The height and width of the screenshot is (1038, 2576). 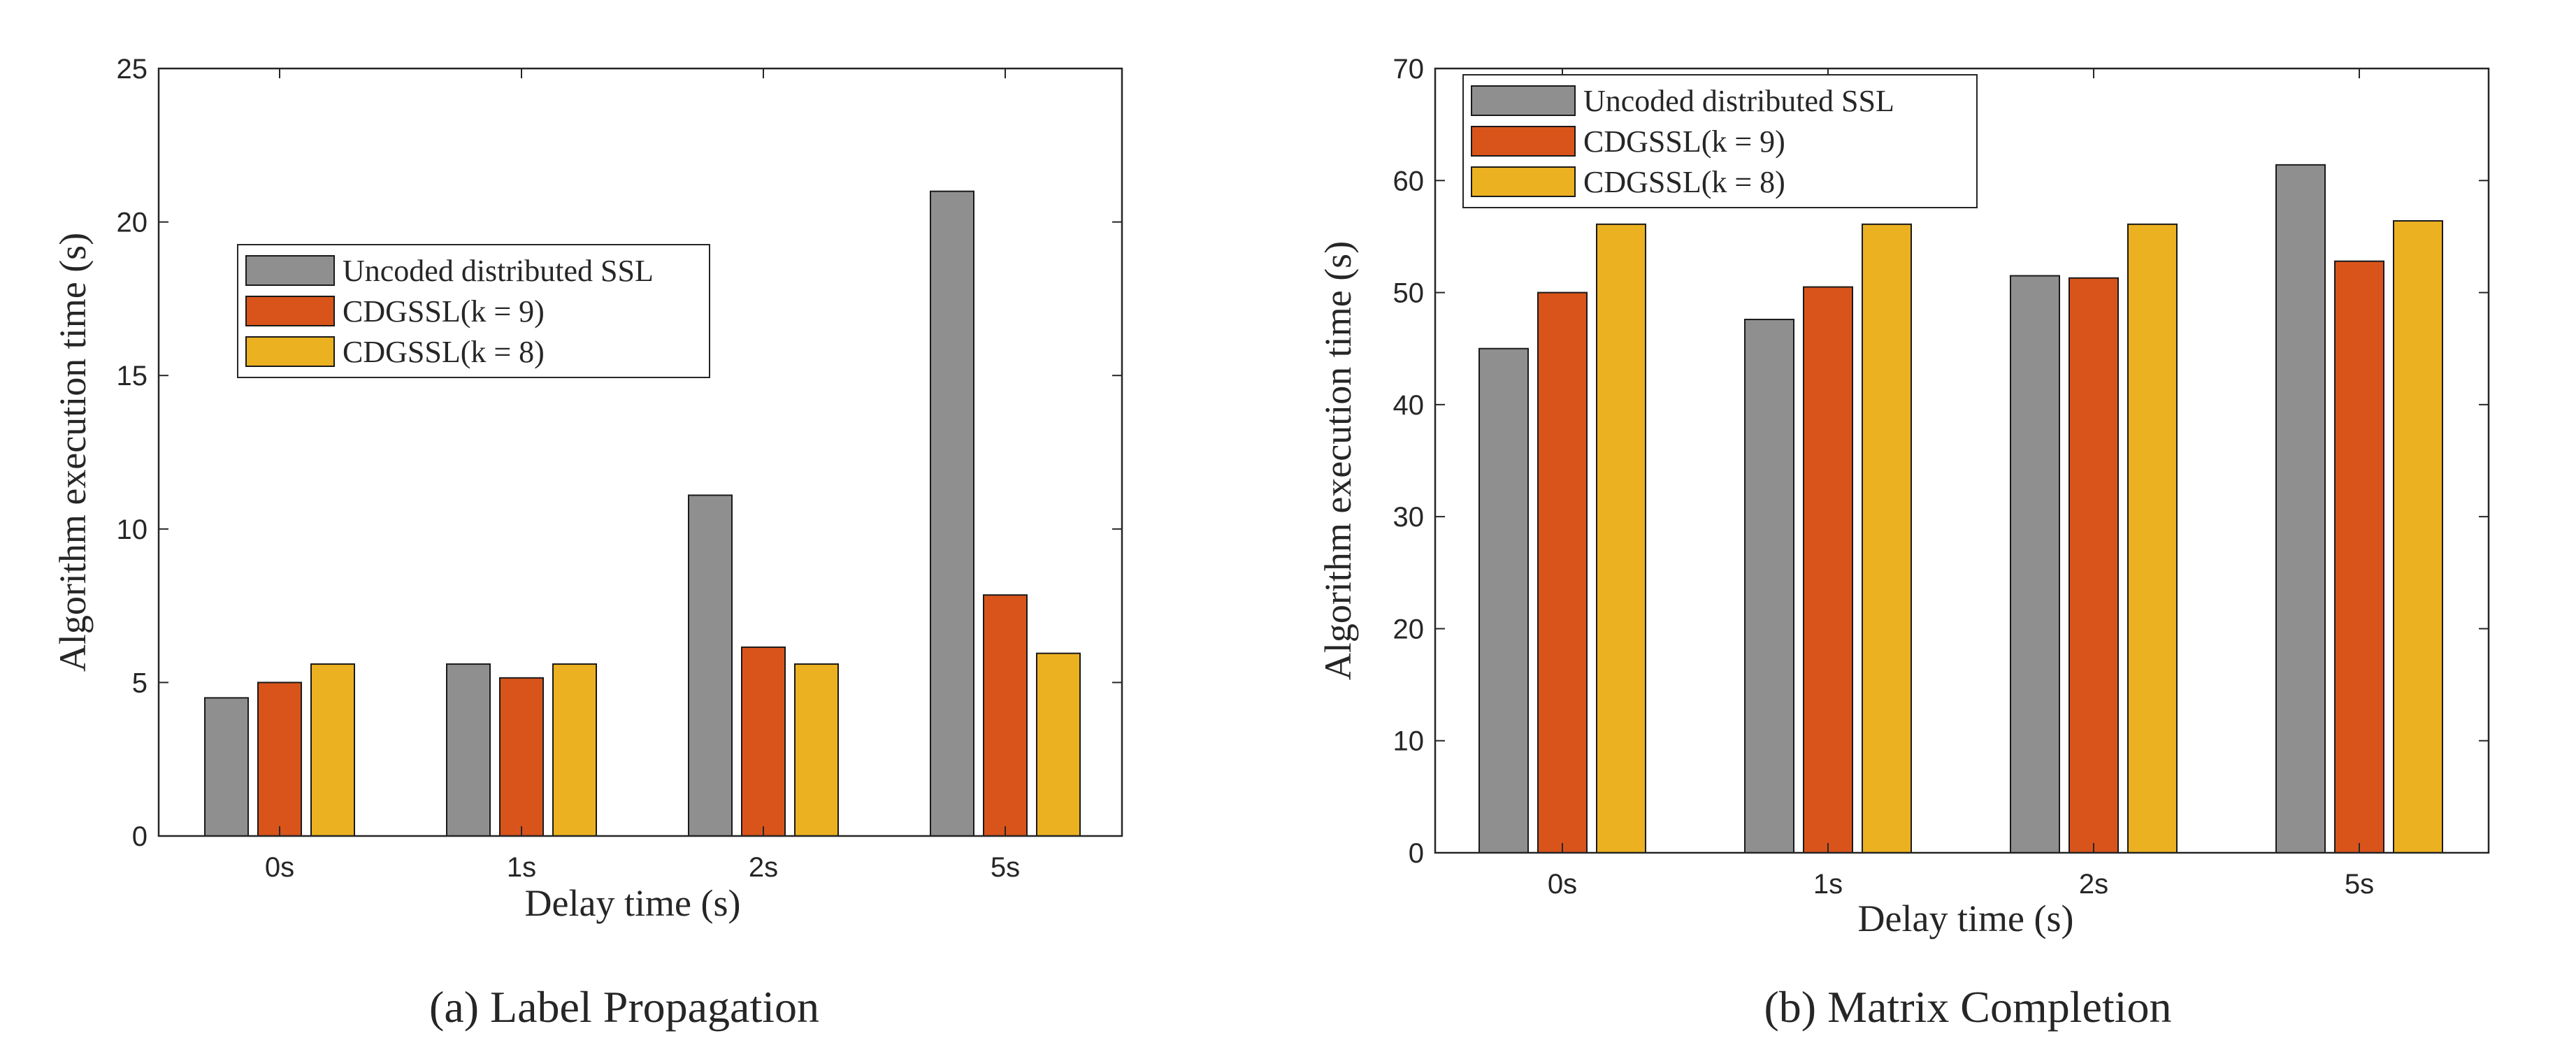 What do you see at coordinates (1409, 181) in the screenshot?
I see `y-tick-label: 60` at bounding box center [1409, 181].